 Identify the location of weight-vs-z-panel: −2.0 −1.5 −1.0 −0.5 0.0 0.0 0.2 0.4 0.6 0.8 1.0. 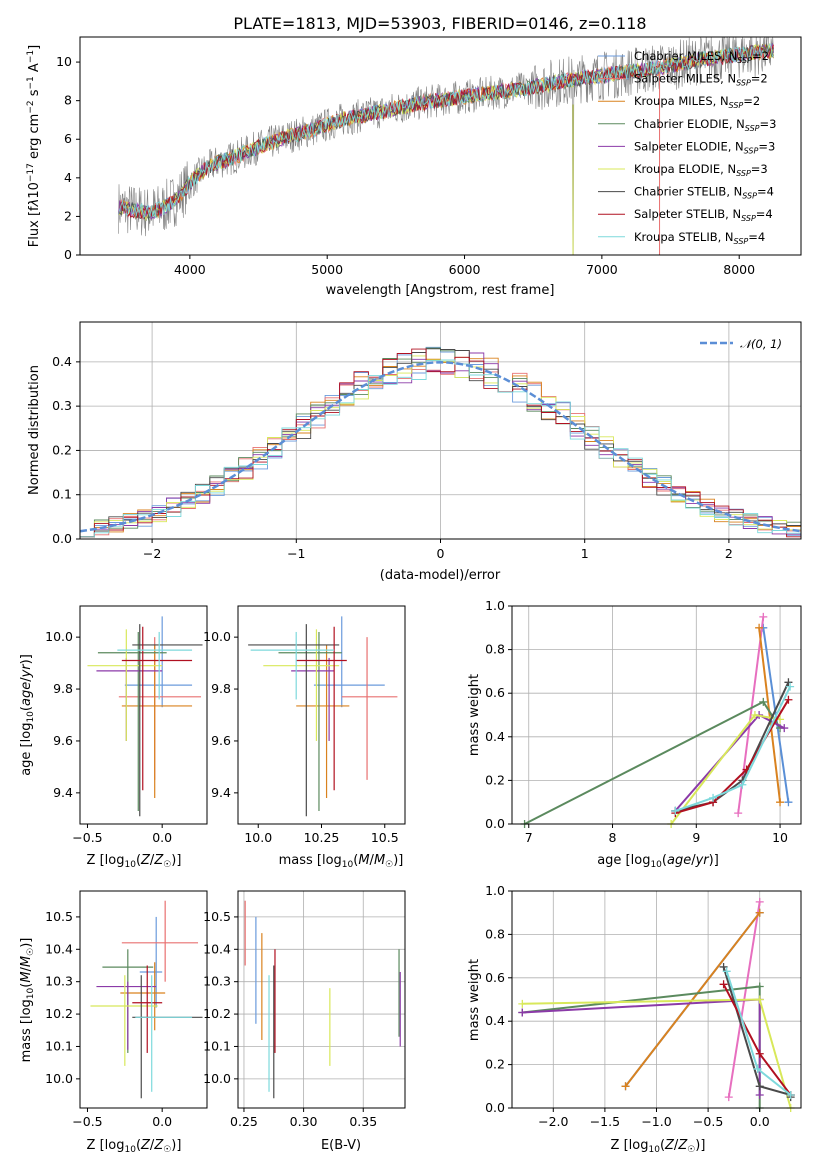
(643, 1006).